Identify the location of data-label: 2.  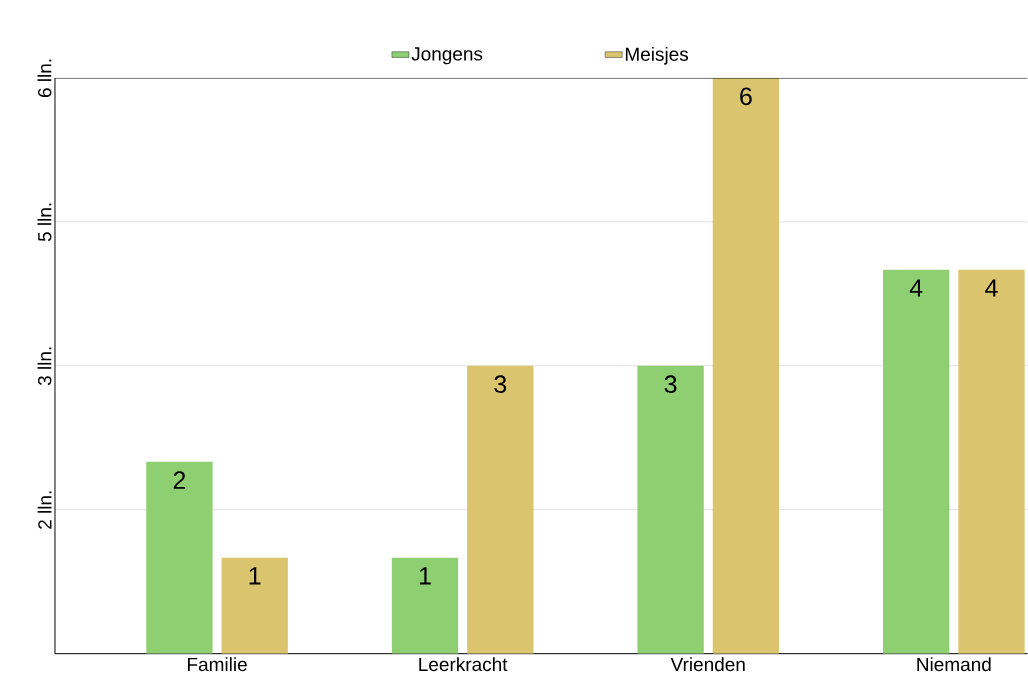
(179, 480).